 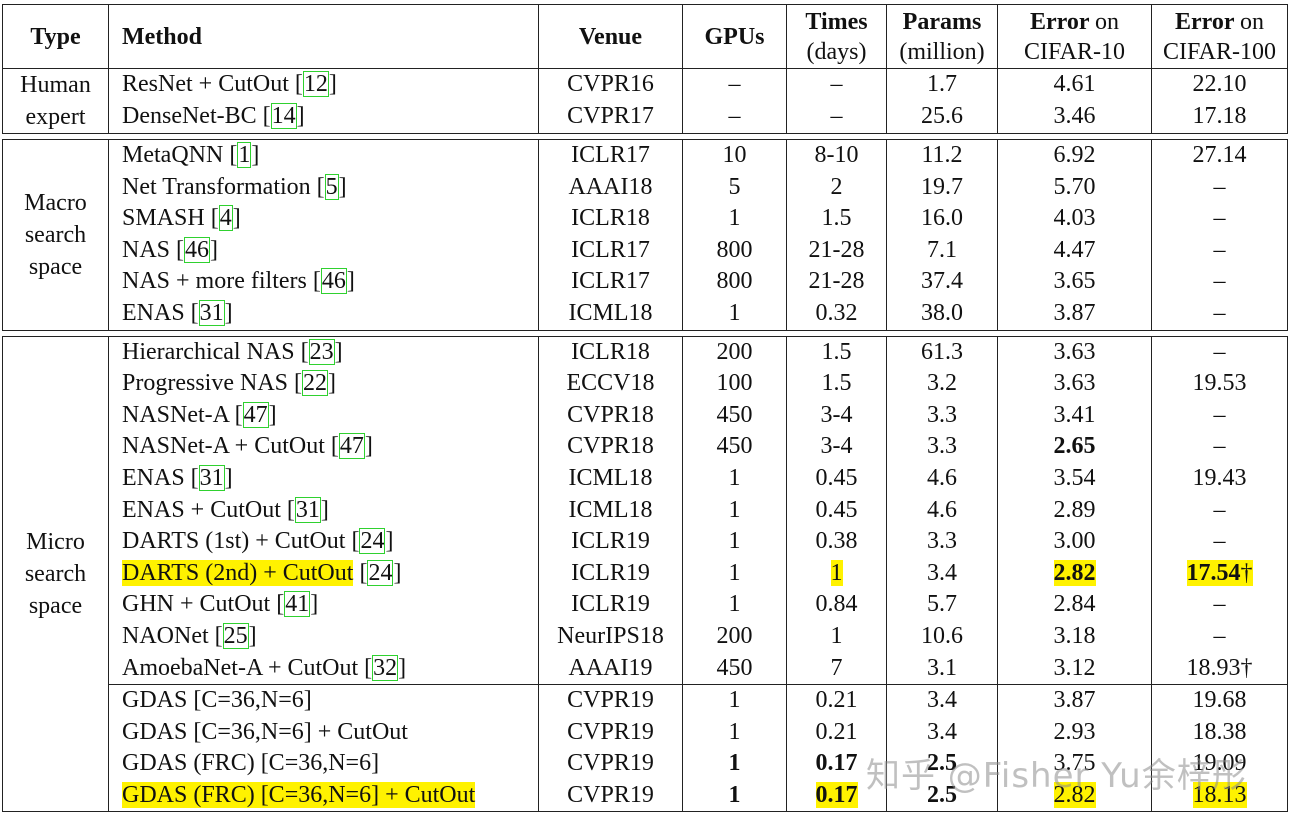 I want to click on method-cell: Hierarchical NAS [23], so click(x=323, y=352).